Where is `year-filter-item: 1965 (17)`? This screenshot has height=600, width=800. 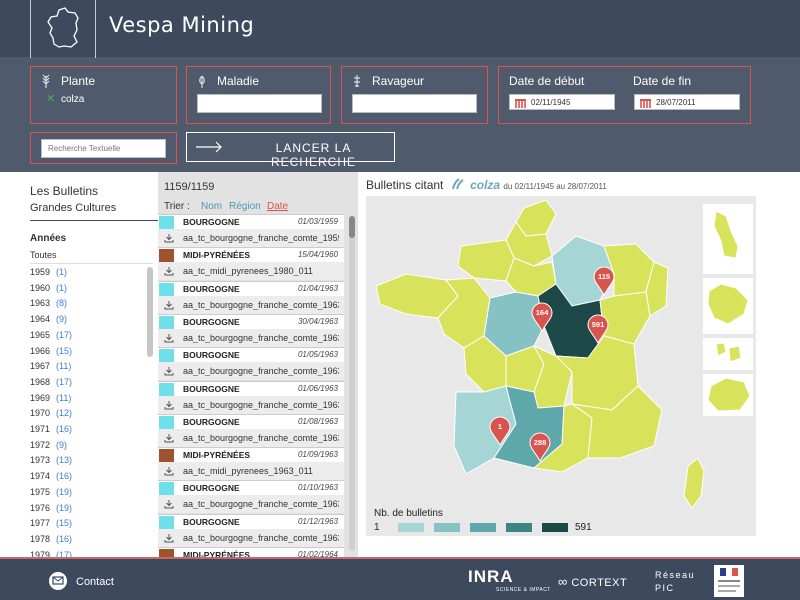 year-filter-item: 1965 (17) is located at coordinates (51, 334).